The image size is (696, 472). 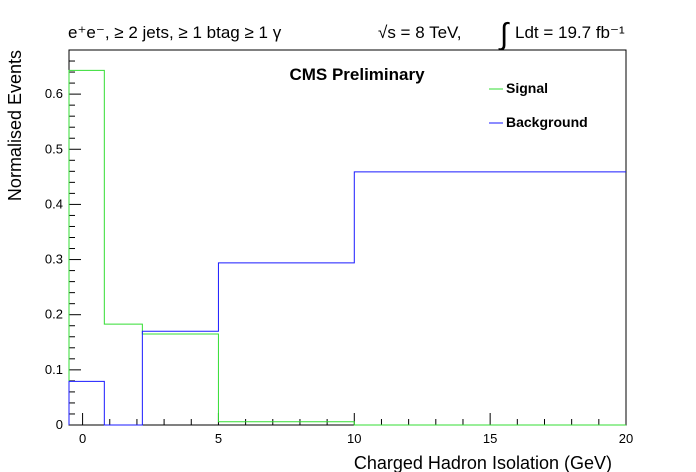 I want to click on y-axis-title: Normalised Events, so click(x=15, y=125).